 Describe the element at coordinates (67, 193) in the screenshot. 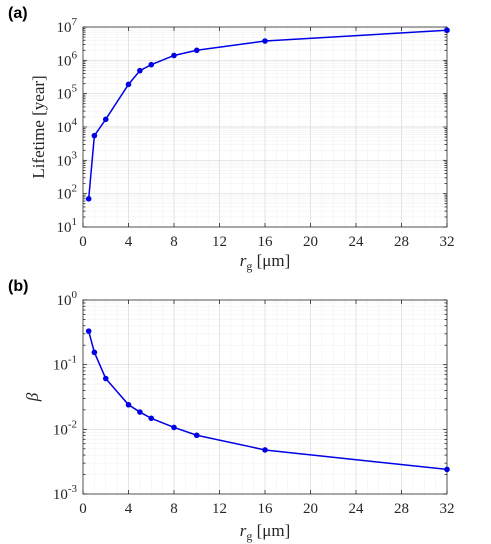

I see `y-tick-label: 10²` at that location.